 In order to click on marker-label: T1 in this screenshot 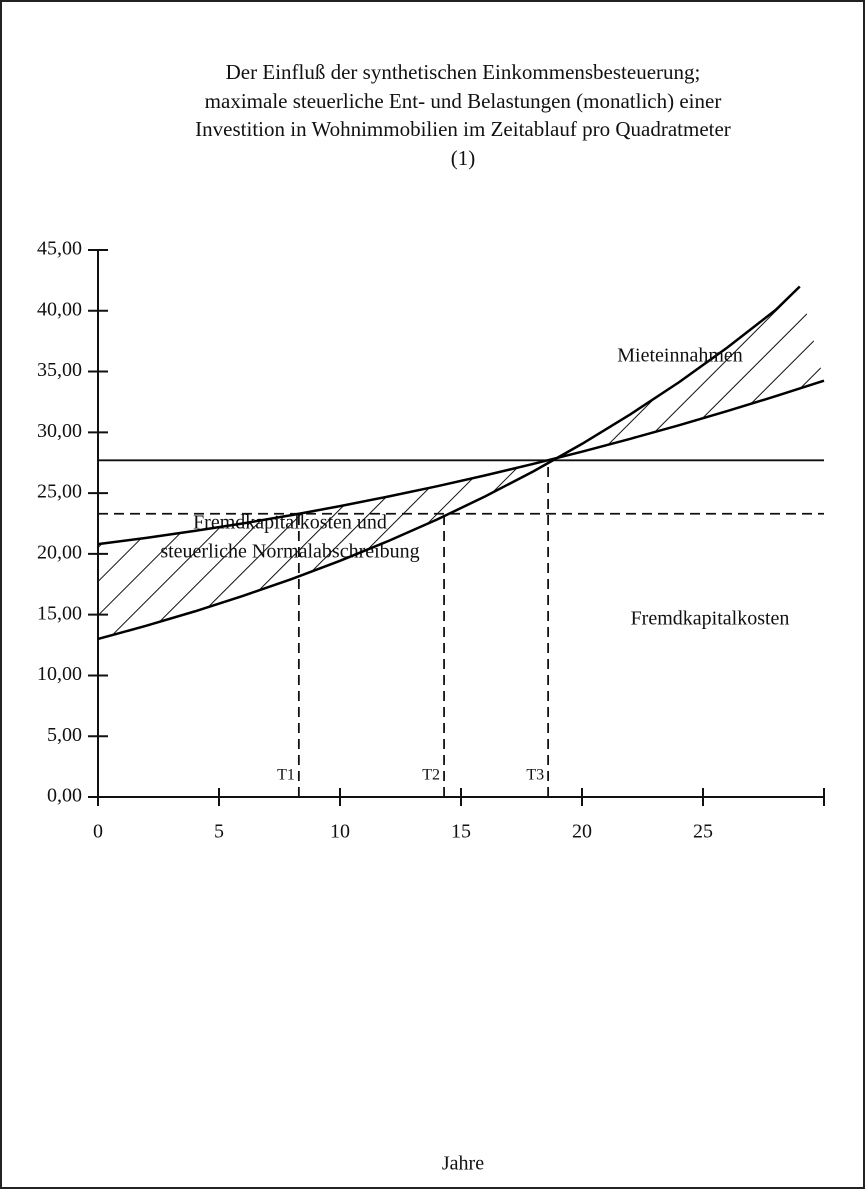, I will do `click(286, 775)`.